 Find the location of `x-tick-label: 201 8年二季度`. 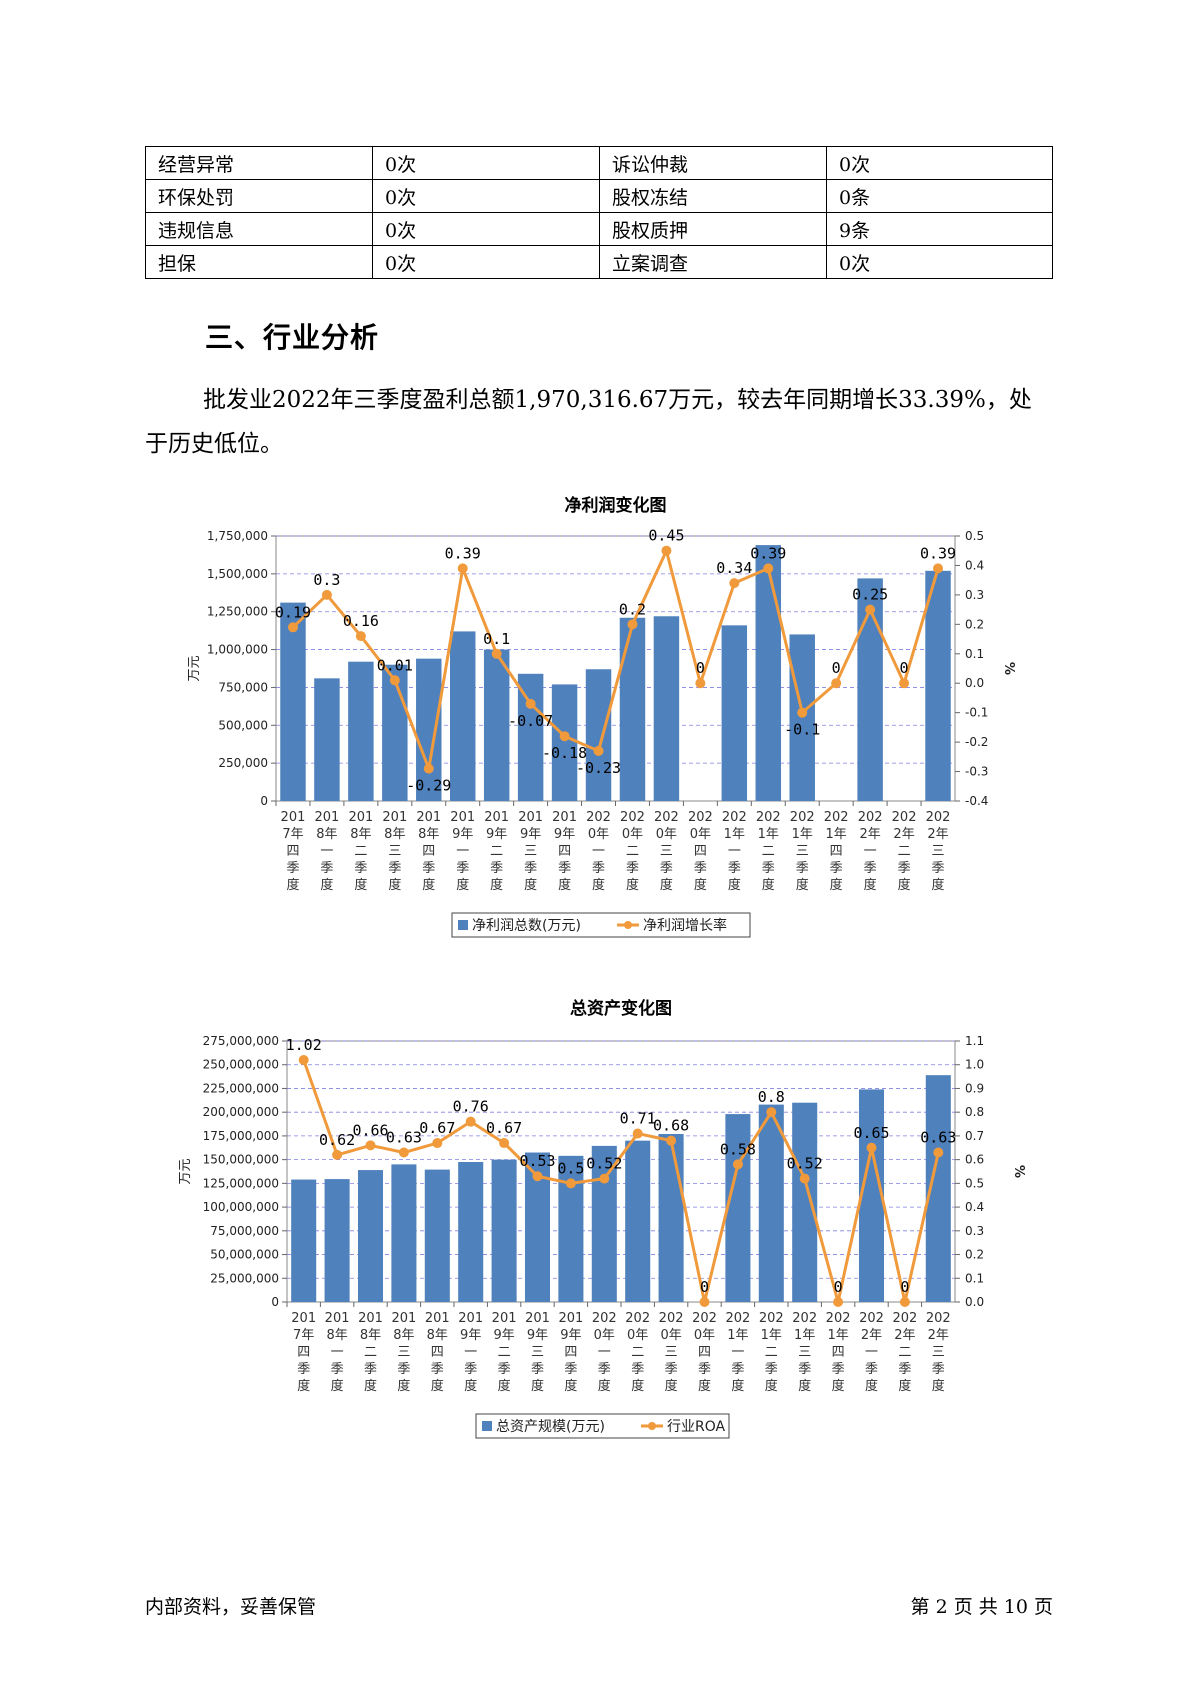

x-tick-label: 201 8年二季度 is located at coordinates (370, 1352).